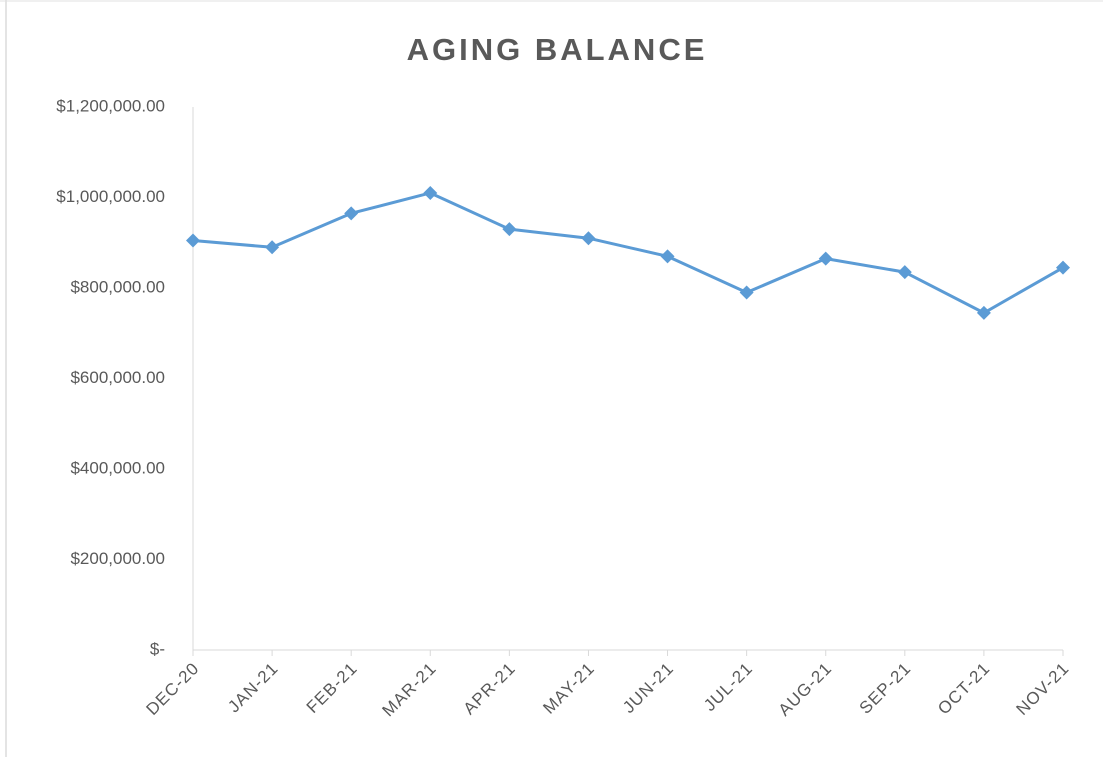  I want to click on x-tick-label: FEB-21, so click(332, 688).